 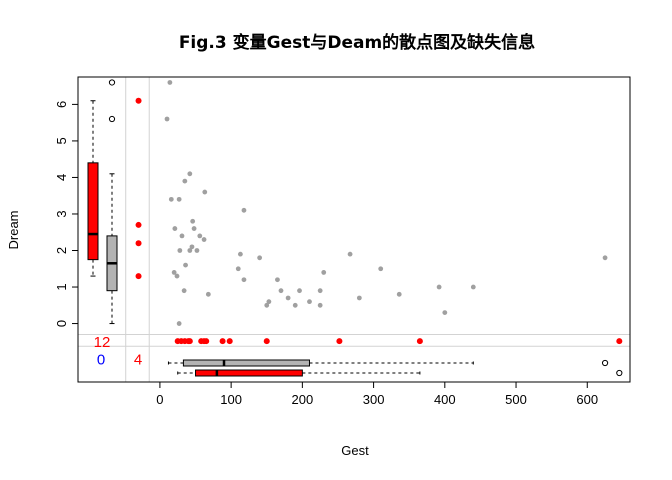 What do you see at coordinates (357, 42) in the screenshot?
I see `chart-title: Fig.3 变量Gest与Deam的散点图及缺失信息` at bounding box center [357, 42].